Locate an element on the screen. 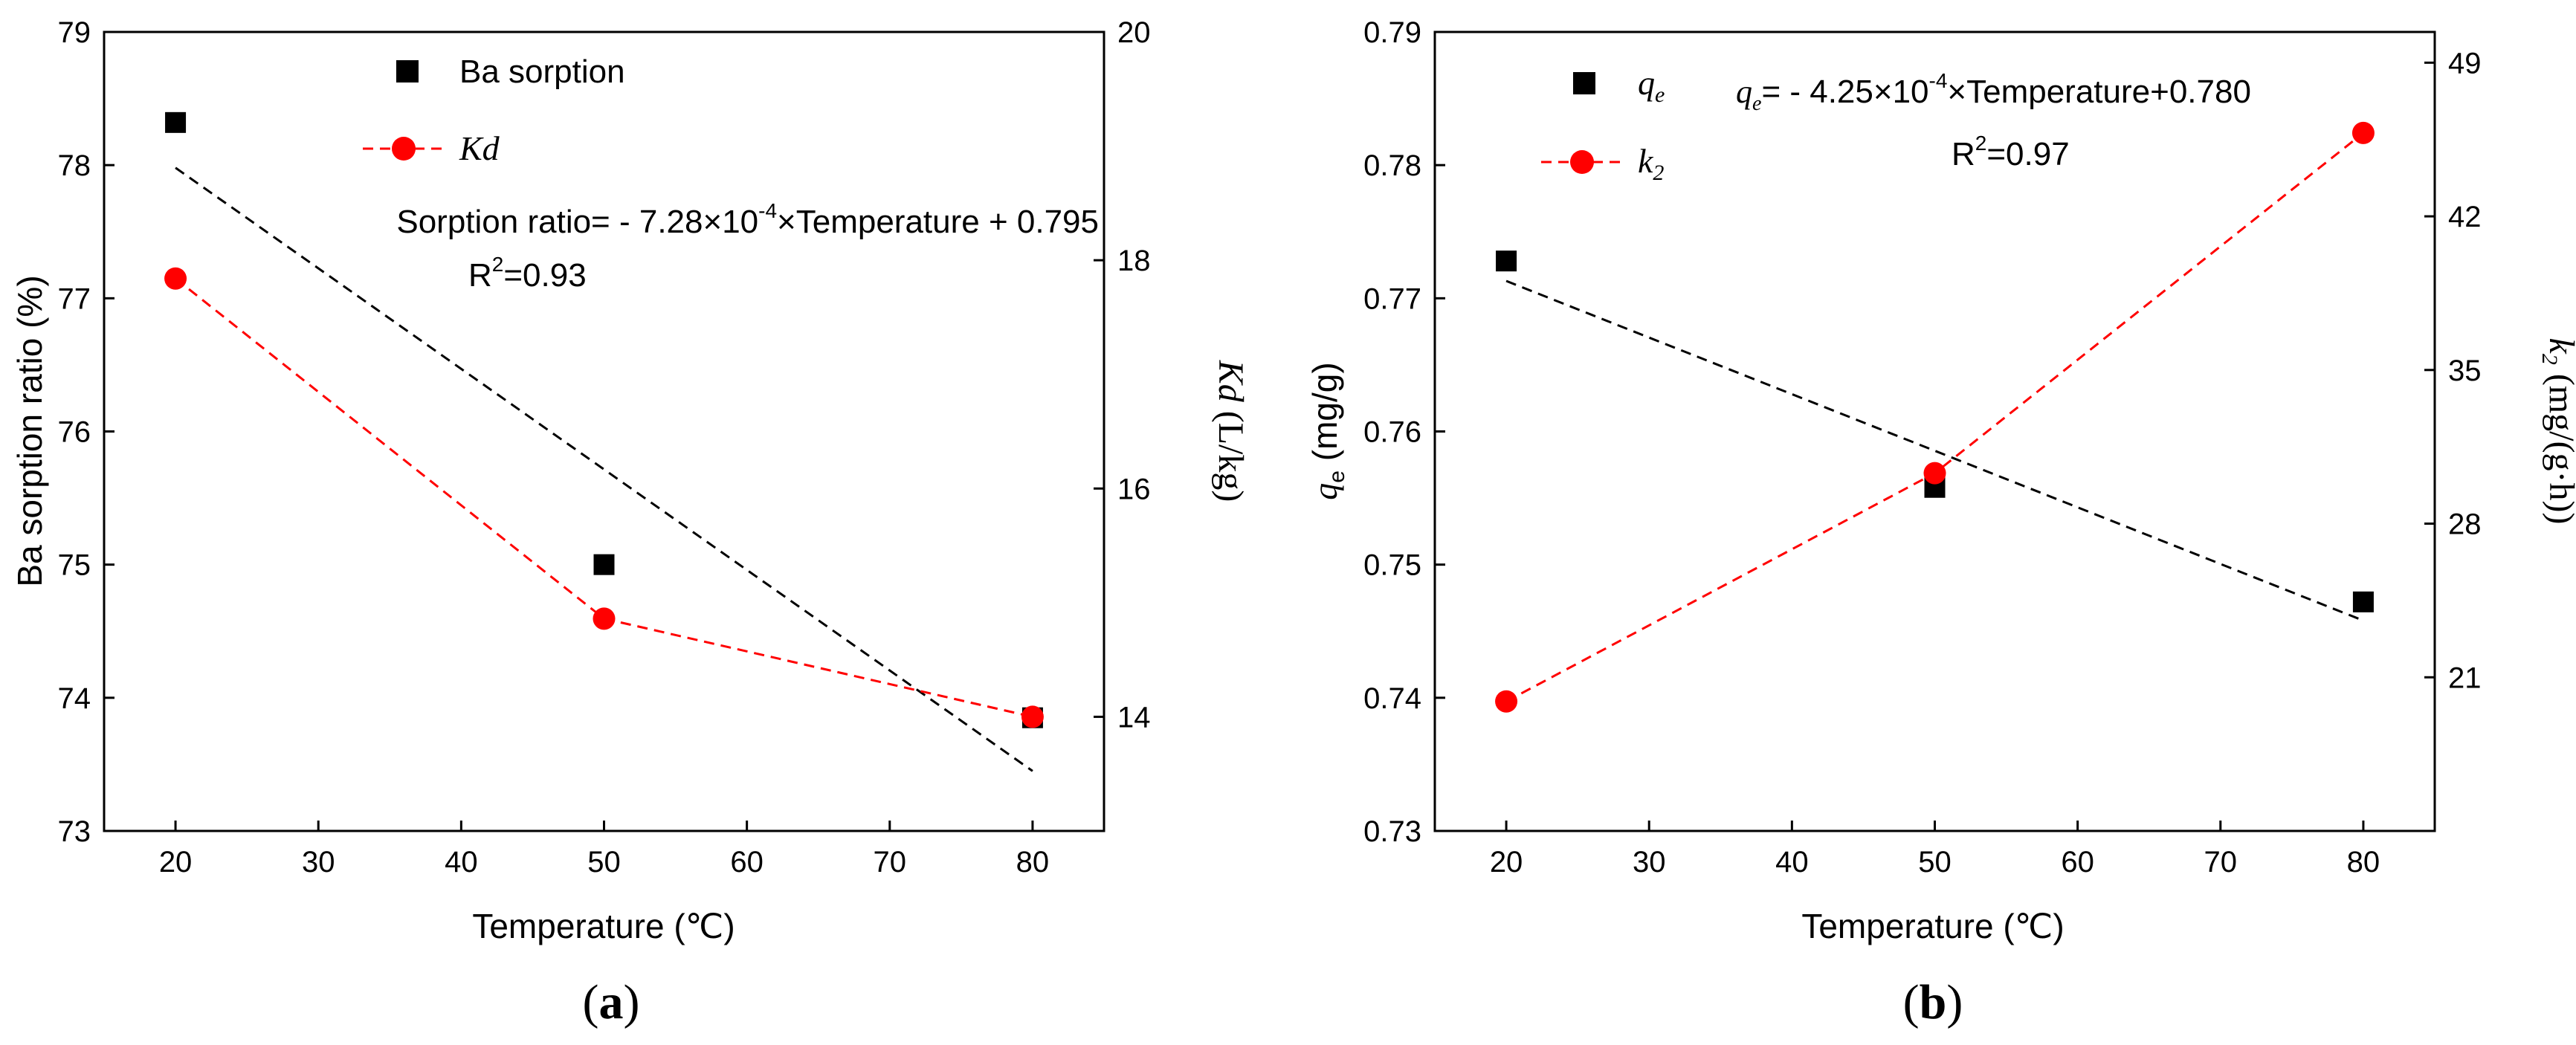  legend-b: qe k2 is located at coordinates (1603, 124).